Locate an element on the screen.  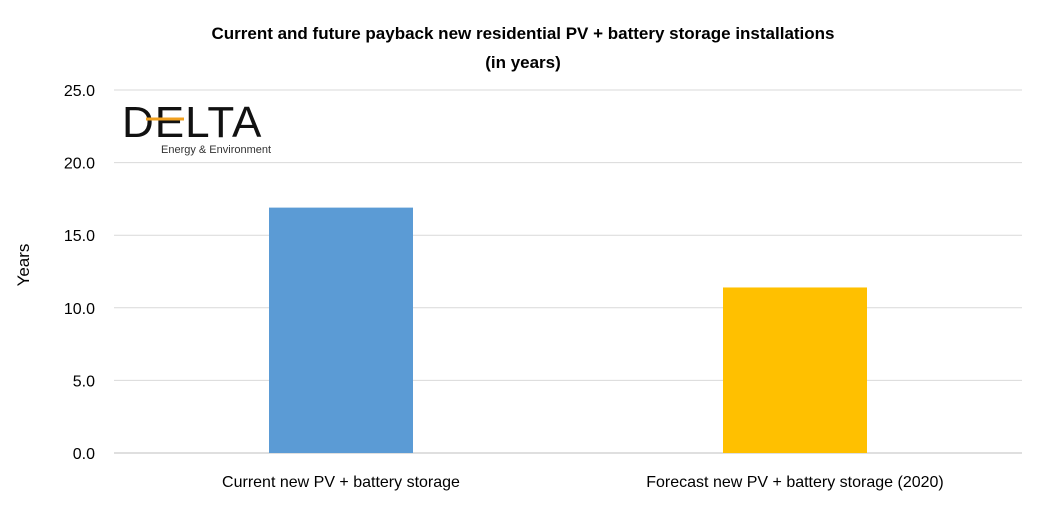
y-tick-label: 5.0 is located at coordinates (84, 381).